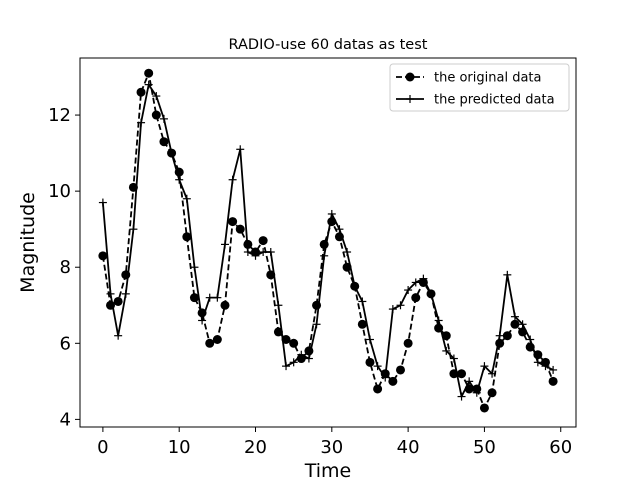 The image size is (640, 480). I want to click on y-tick-label: 6, so click(65, 343).